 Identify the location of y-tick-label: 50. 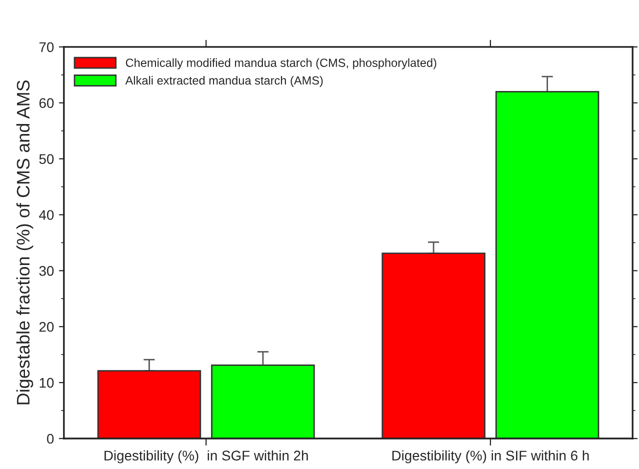
(46, 159).